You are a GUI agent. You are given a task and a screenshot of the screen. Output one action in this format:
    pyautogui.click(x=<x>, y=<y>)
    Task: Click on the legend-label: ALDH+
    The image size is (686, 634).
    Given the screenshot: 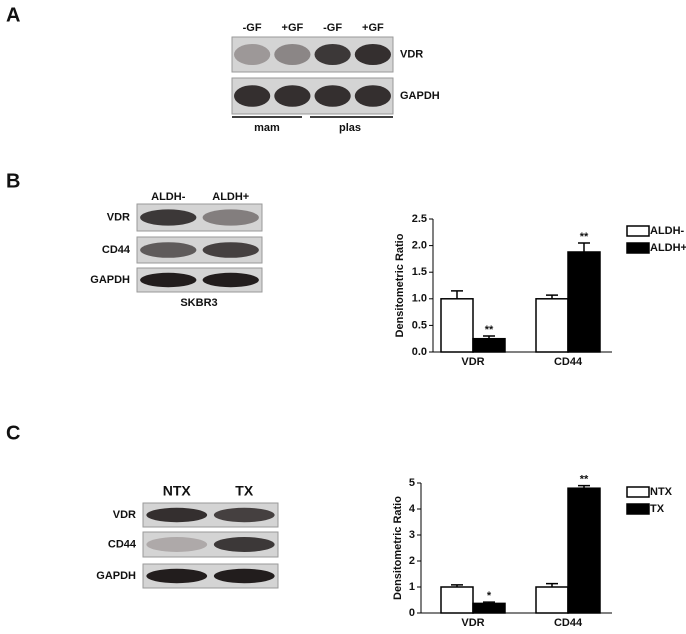 What is the action you would take?
    pyautogui.click(x=668, y=248)
    